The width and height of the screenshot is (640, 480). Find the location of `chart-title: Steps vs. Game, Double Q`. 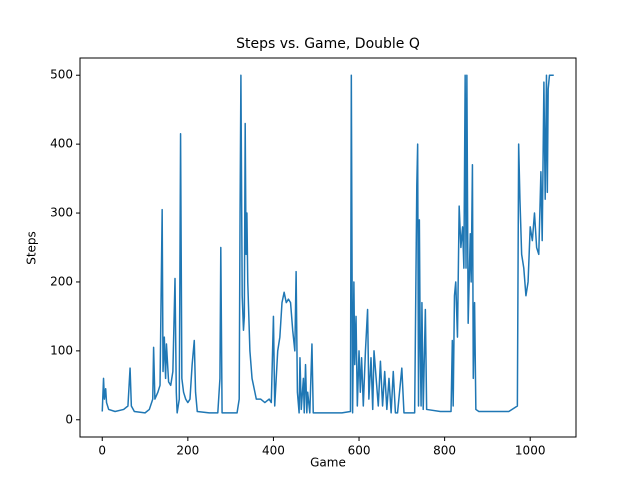

chart-title: Steps vs. Game, Double Q is located at coordinates (328, 44).